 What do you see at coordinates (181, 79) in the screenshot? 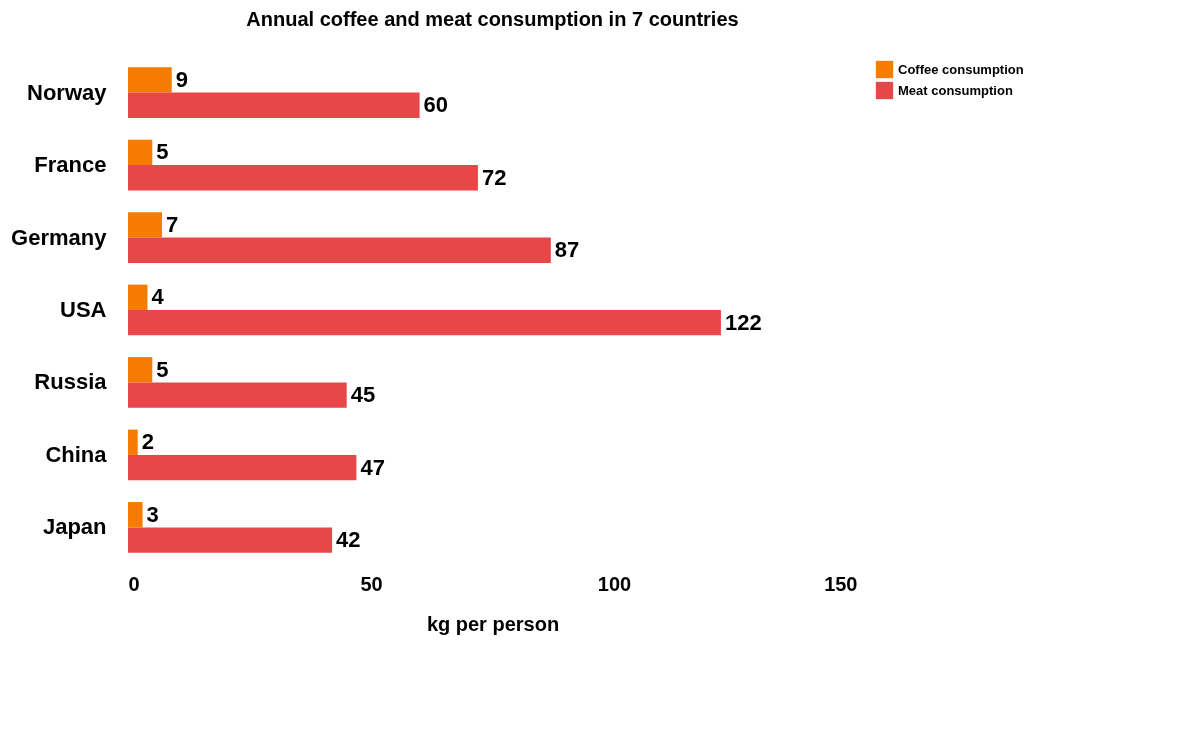
I see `data-label: 9` at bounding box center [181, 79].